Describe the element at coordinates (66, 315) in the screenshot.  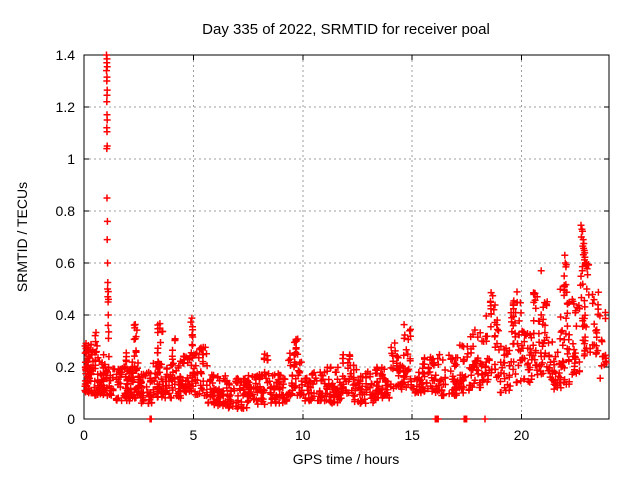
I see `y-tick-label: 0.4` at that location.